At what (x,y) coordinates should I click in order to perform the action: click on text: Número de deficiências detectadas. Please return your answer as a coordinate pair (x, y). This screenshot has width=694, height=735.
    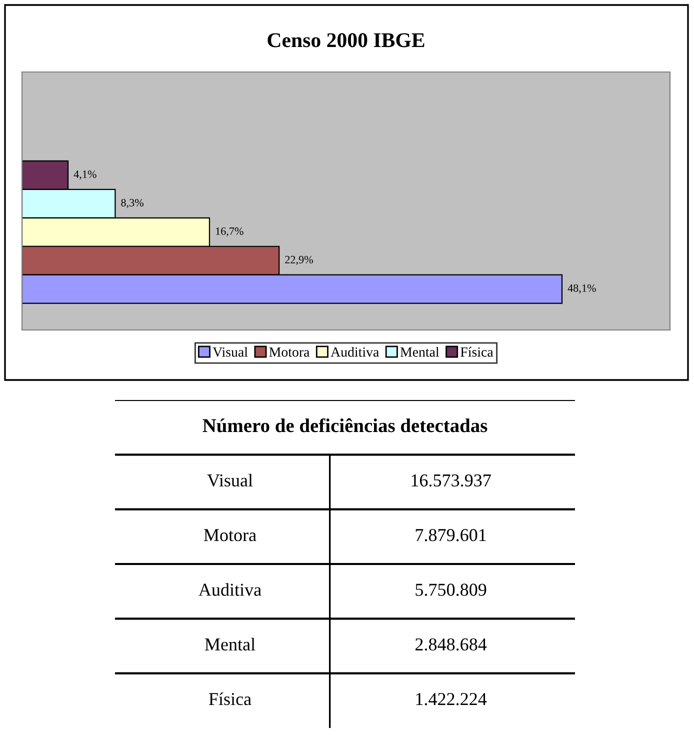
    Looking at the image, I should click on (345, 425).